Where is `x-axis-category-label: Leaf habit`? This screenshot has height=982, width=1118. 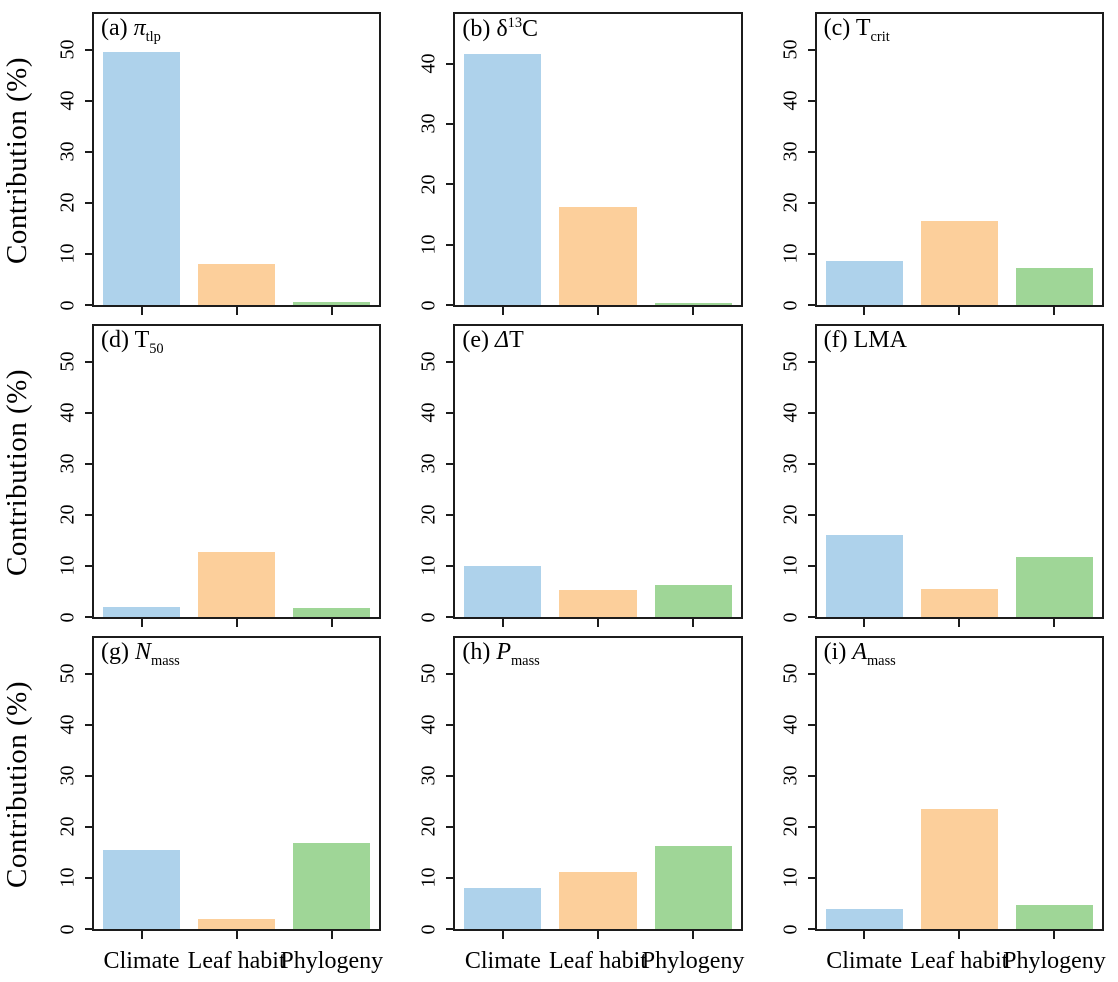 x-axis-category-label: Leaf habit is located at coordinates (959, 961).